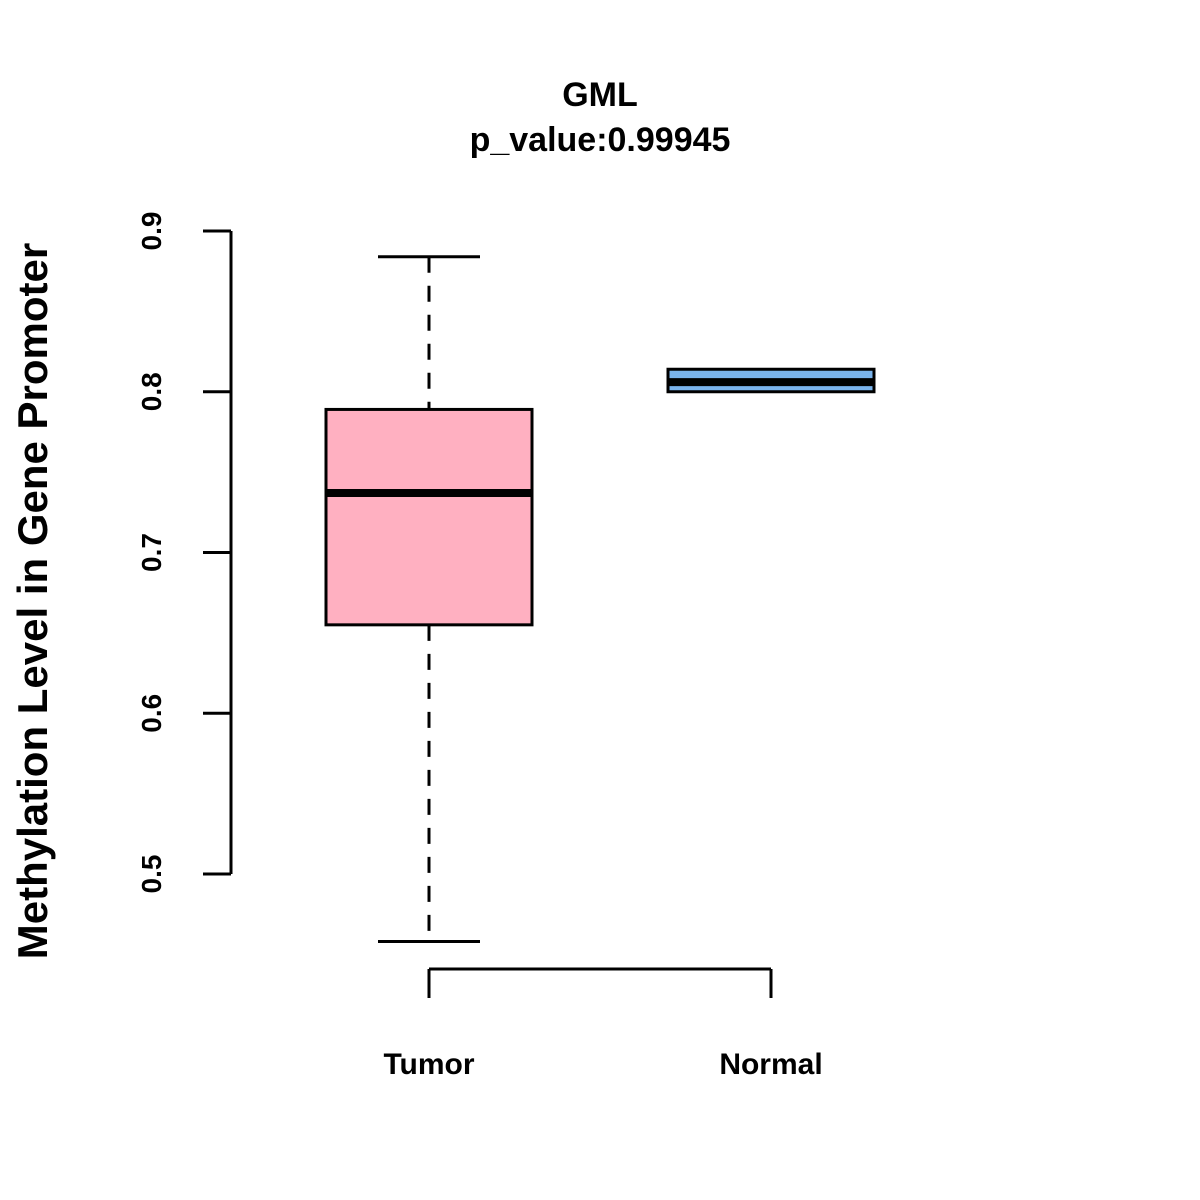 The height and width of the screenshot is (1200, 1200). What do you see at coordinates (428, 1064) in the screenshot?
I see `x-tick-label: Tumor` at bounding box center [428, 1064].